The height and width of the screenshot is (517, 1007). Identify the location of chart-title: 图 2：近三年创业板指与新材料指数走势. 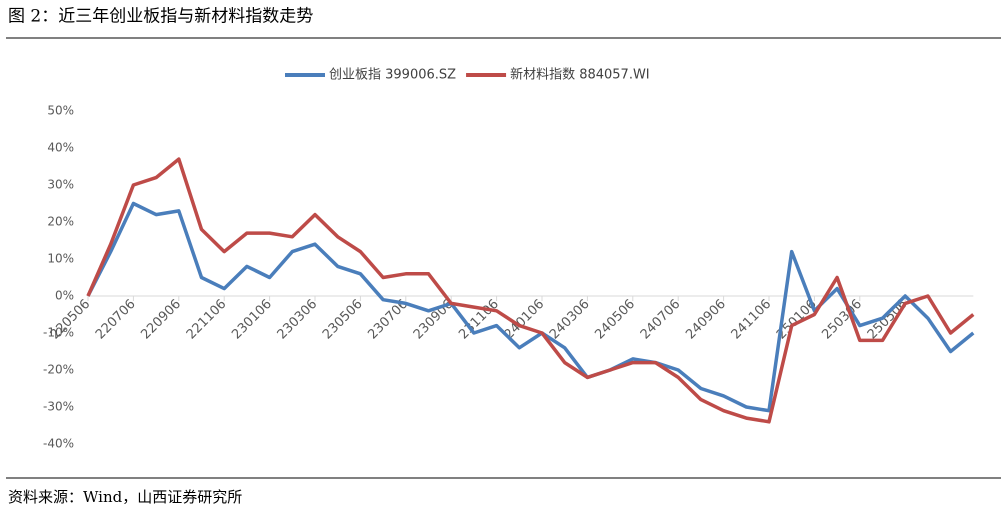
(160, 17).